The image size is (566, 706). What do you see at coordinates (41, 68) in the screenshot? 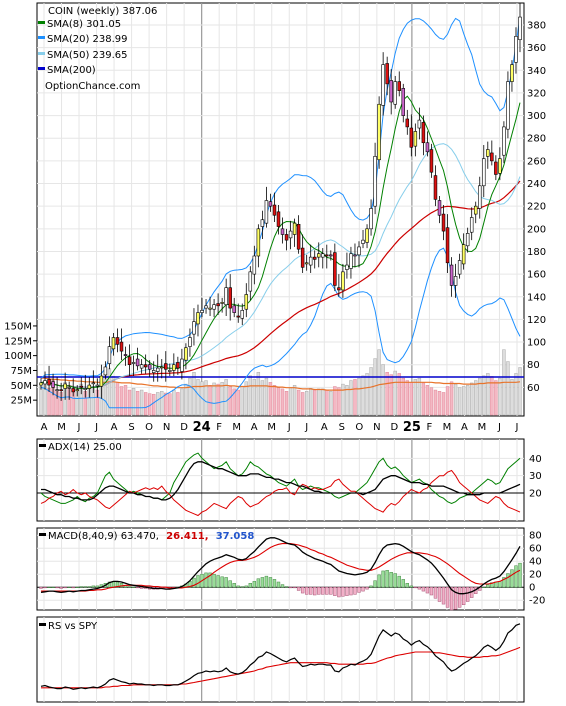
I see `legend-swatch-sma200` at bounding box center [41, 68].